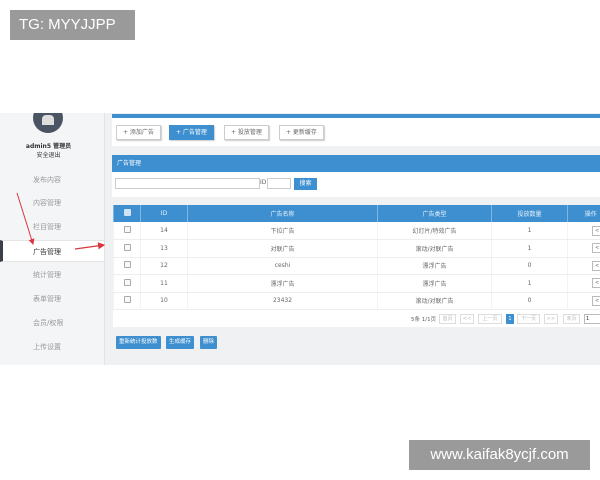 This screenshot has height=480, width=600. What do you see at coordinates (279, 183) in the screenshot?
I see `id-input` at bounding box center [279, 183].